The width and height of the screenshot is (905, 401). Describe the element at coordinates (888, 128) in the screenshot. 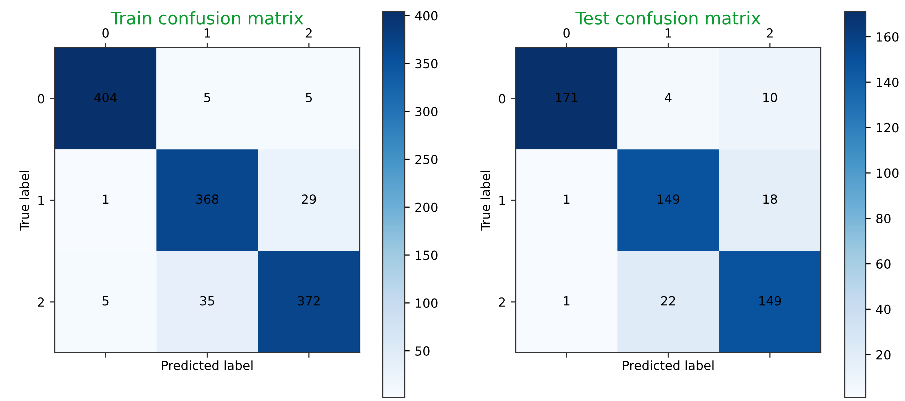

I see `color-bar-label: 120` at that location.